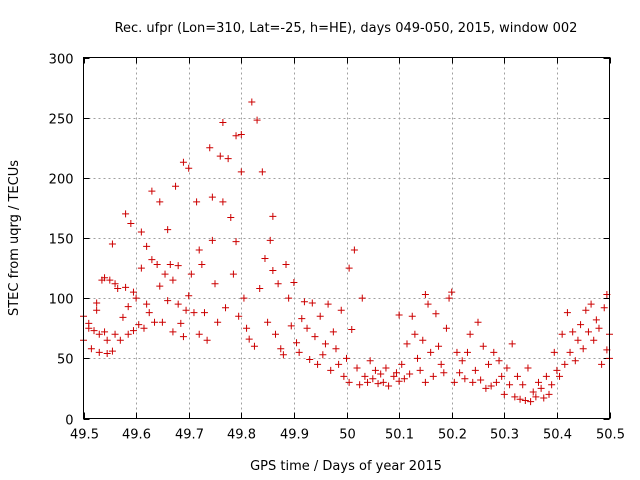 Image resolution: width=640 pixels, height=480 pixels. What do you see at coordinates (84, 435) in the screenshot?
I see `x-tick-label: 49.5` at bounding box center [84, 435].